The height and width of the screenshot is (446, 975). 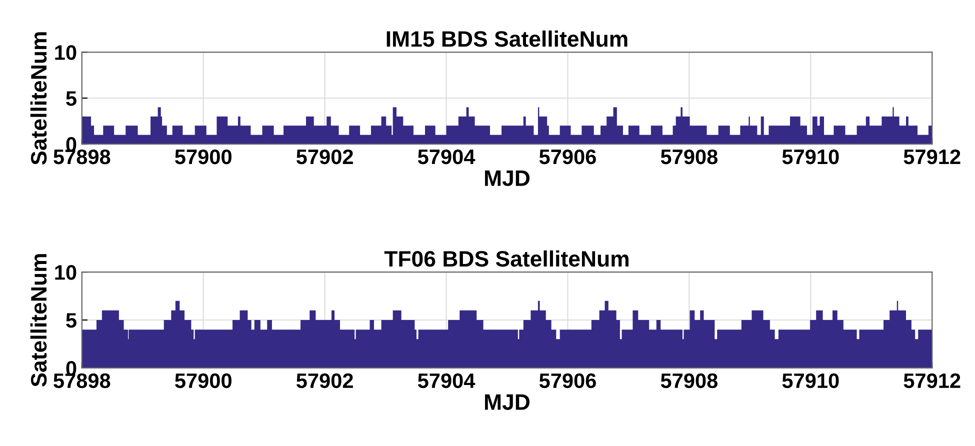 I want to click on x-tick-label: 57898, so click(x=82, y=156).